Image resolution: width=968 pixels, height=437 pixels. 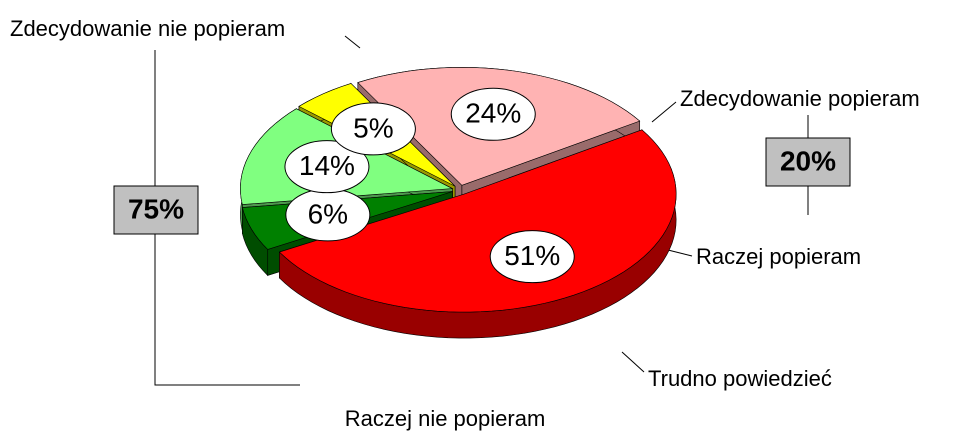 I want to click on value-label: 51%, so click(x=532, y=255).